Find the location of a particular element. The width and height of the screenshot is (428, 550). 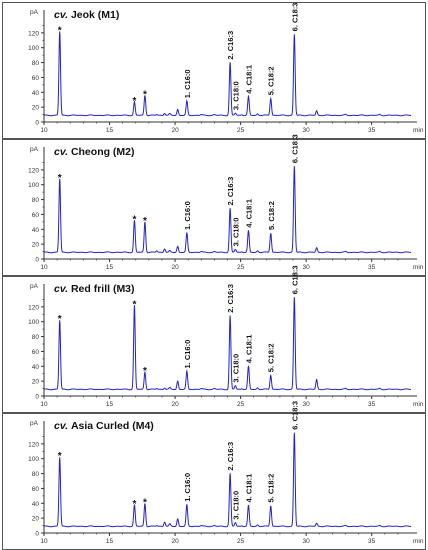

panel-title-name: Cheong (M2) is located at coordinates (103, 152).